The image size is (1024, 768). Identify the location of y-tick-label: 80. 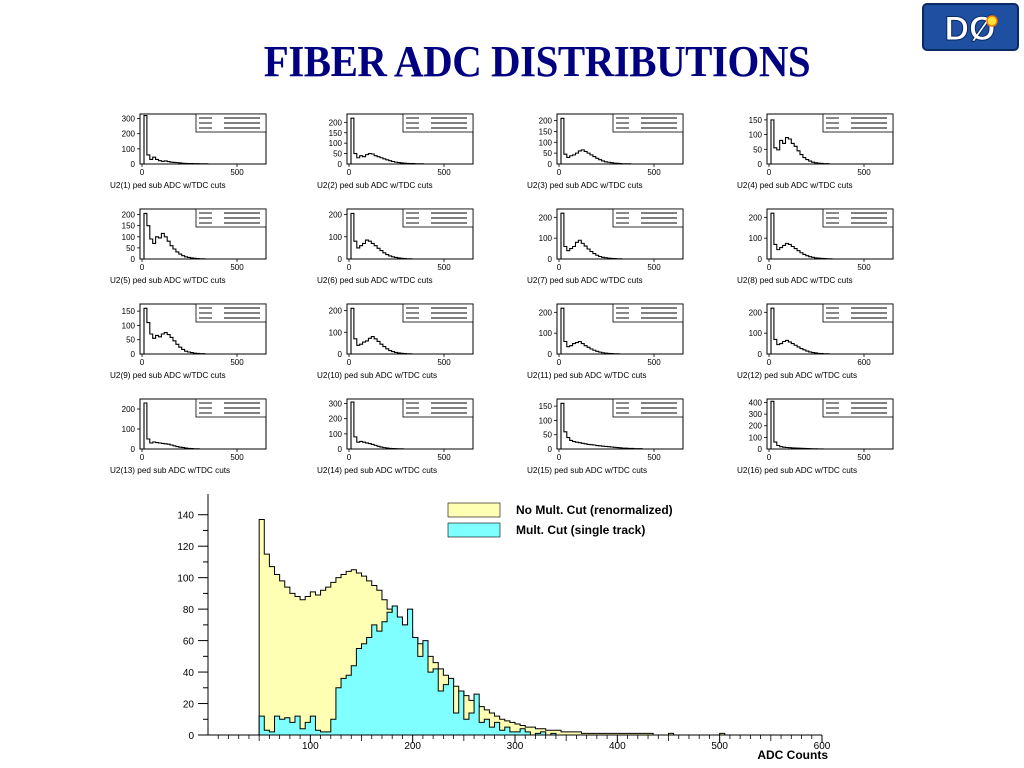
(189, 610).